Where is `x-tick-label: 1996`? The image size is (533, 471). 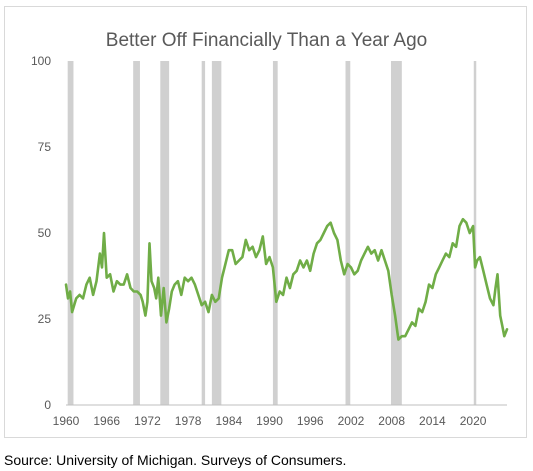
x-tick-label: 1996 is located at coordinates (310, 421).